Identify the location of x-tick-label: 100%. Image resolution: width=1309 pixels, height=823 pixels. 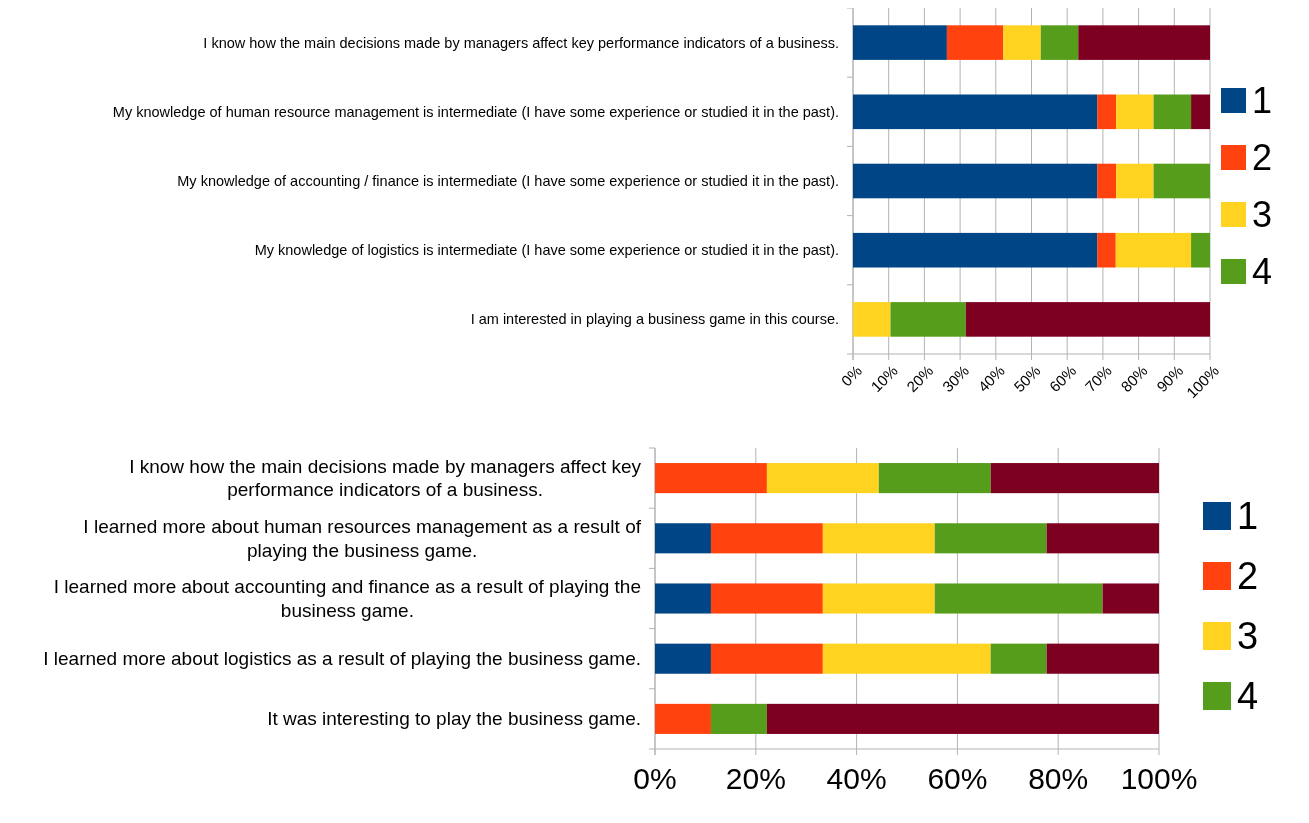
(1159, 778).